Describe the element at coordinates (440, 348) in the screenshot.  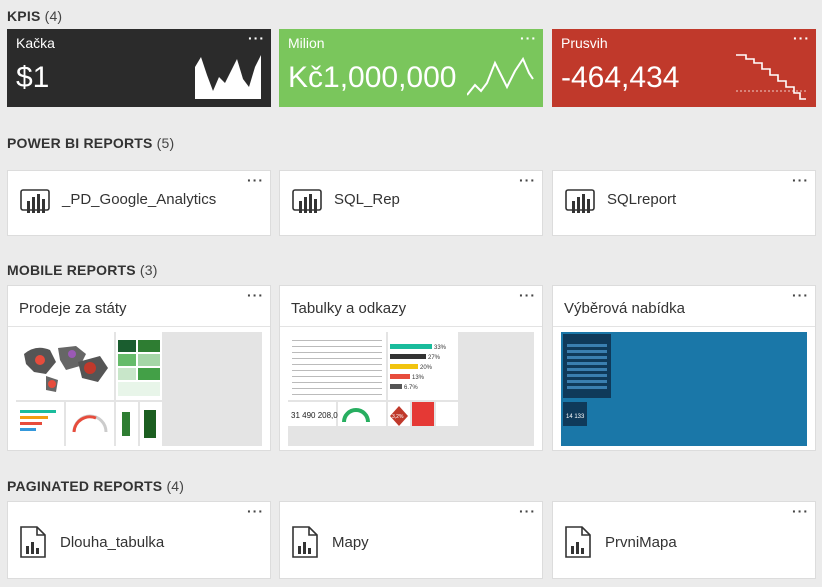
I see `thumb-percent: 33%` at that location.